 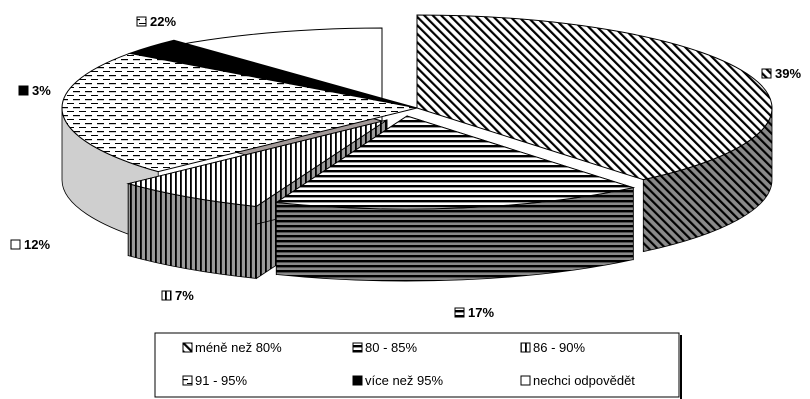 What do you see at coordinates (559, 347) in the screenshot?
I see `legend-label-3: 86 - 90%` at bounding box center [559, 347].